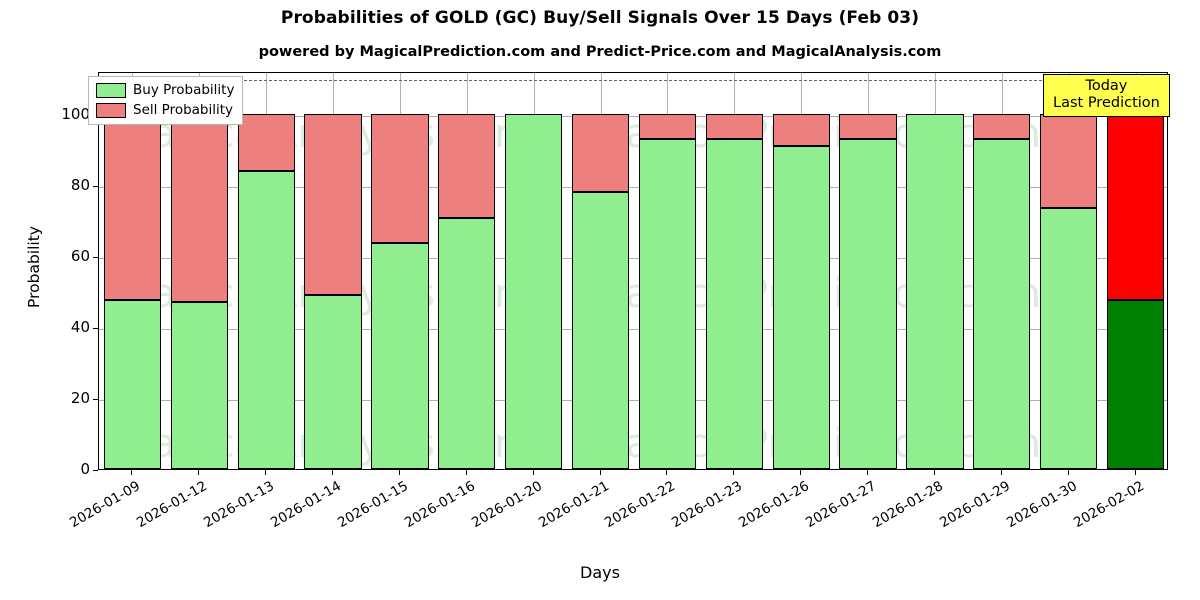  I want to click on legend-label-sell: Sell Probability, so click(183, 110).